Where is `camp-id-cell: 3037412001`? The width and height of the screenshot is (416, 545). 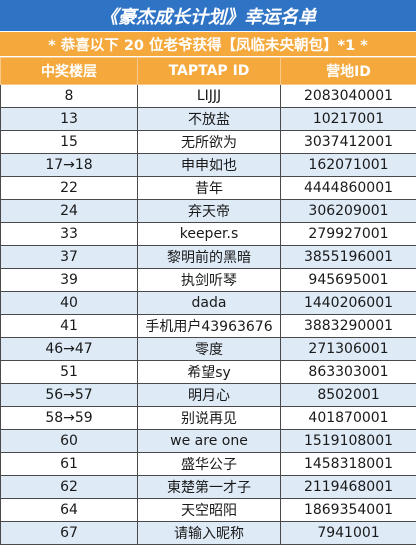 camp-id-cell: 3037412001 is located at coordinates (348, 142).